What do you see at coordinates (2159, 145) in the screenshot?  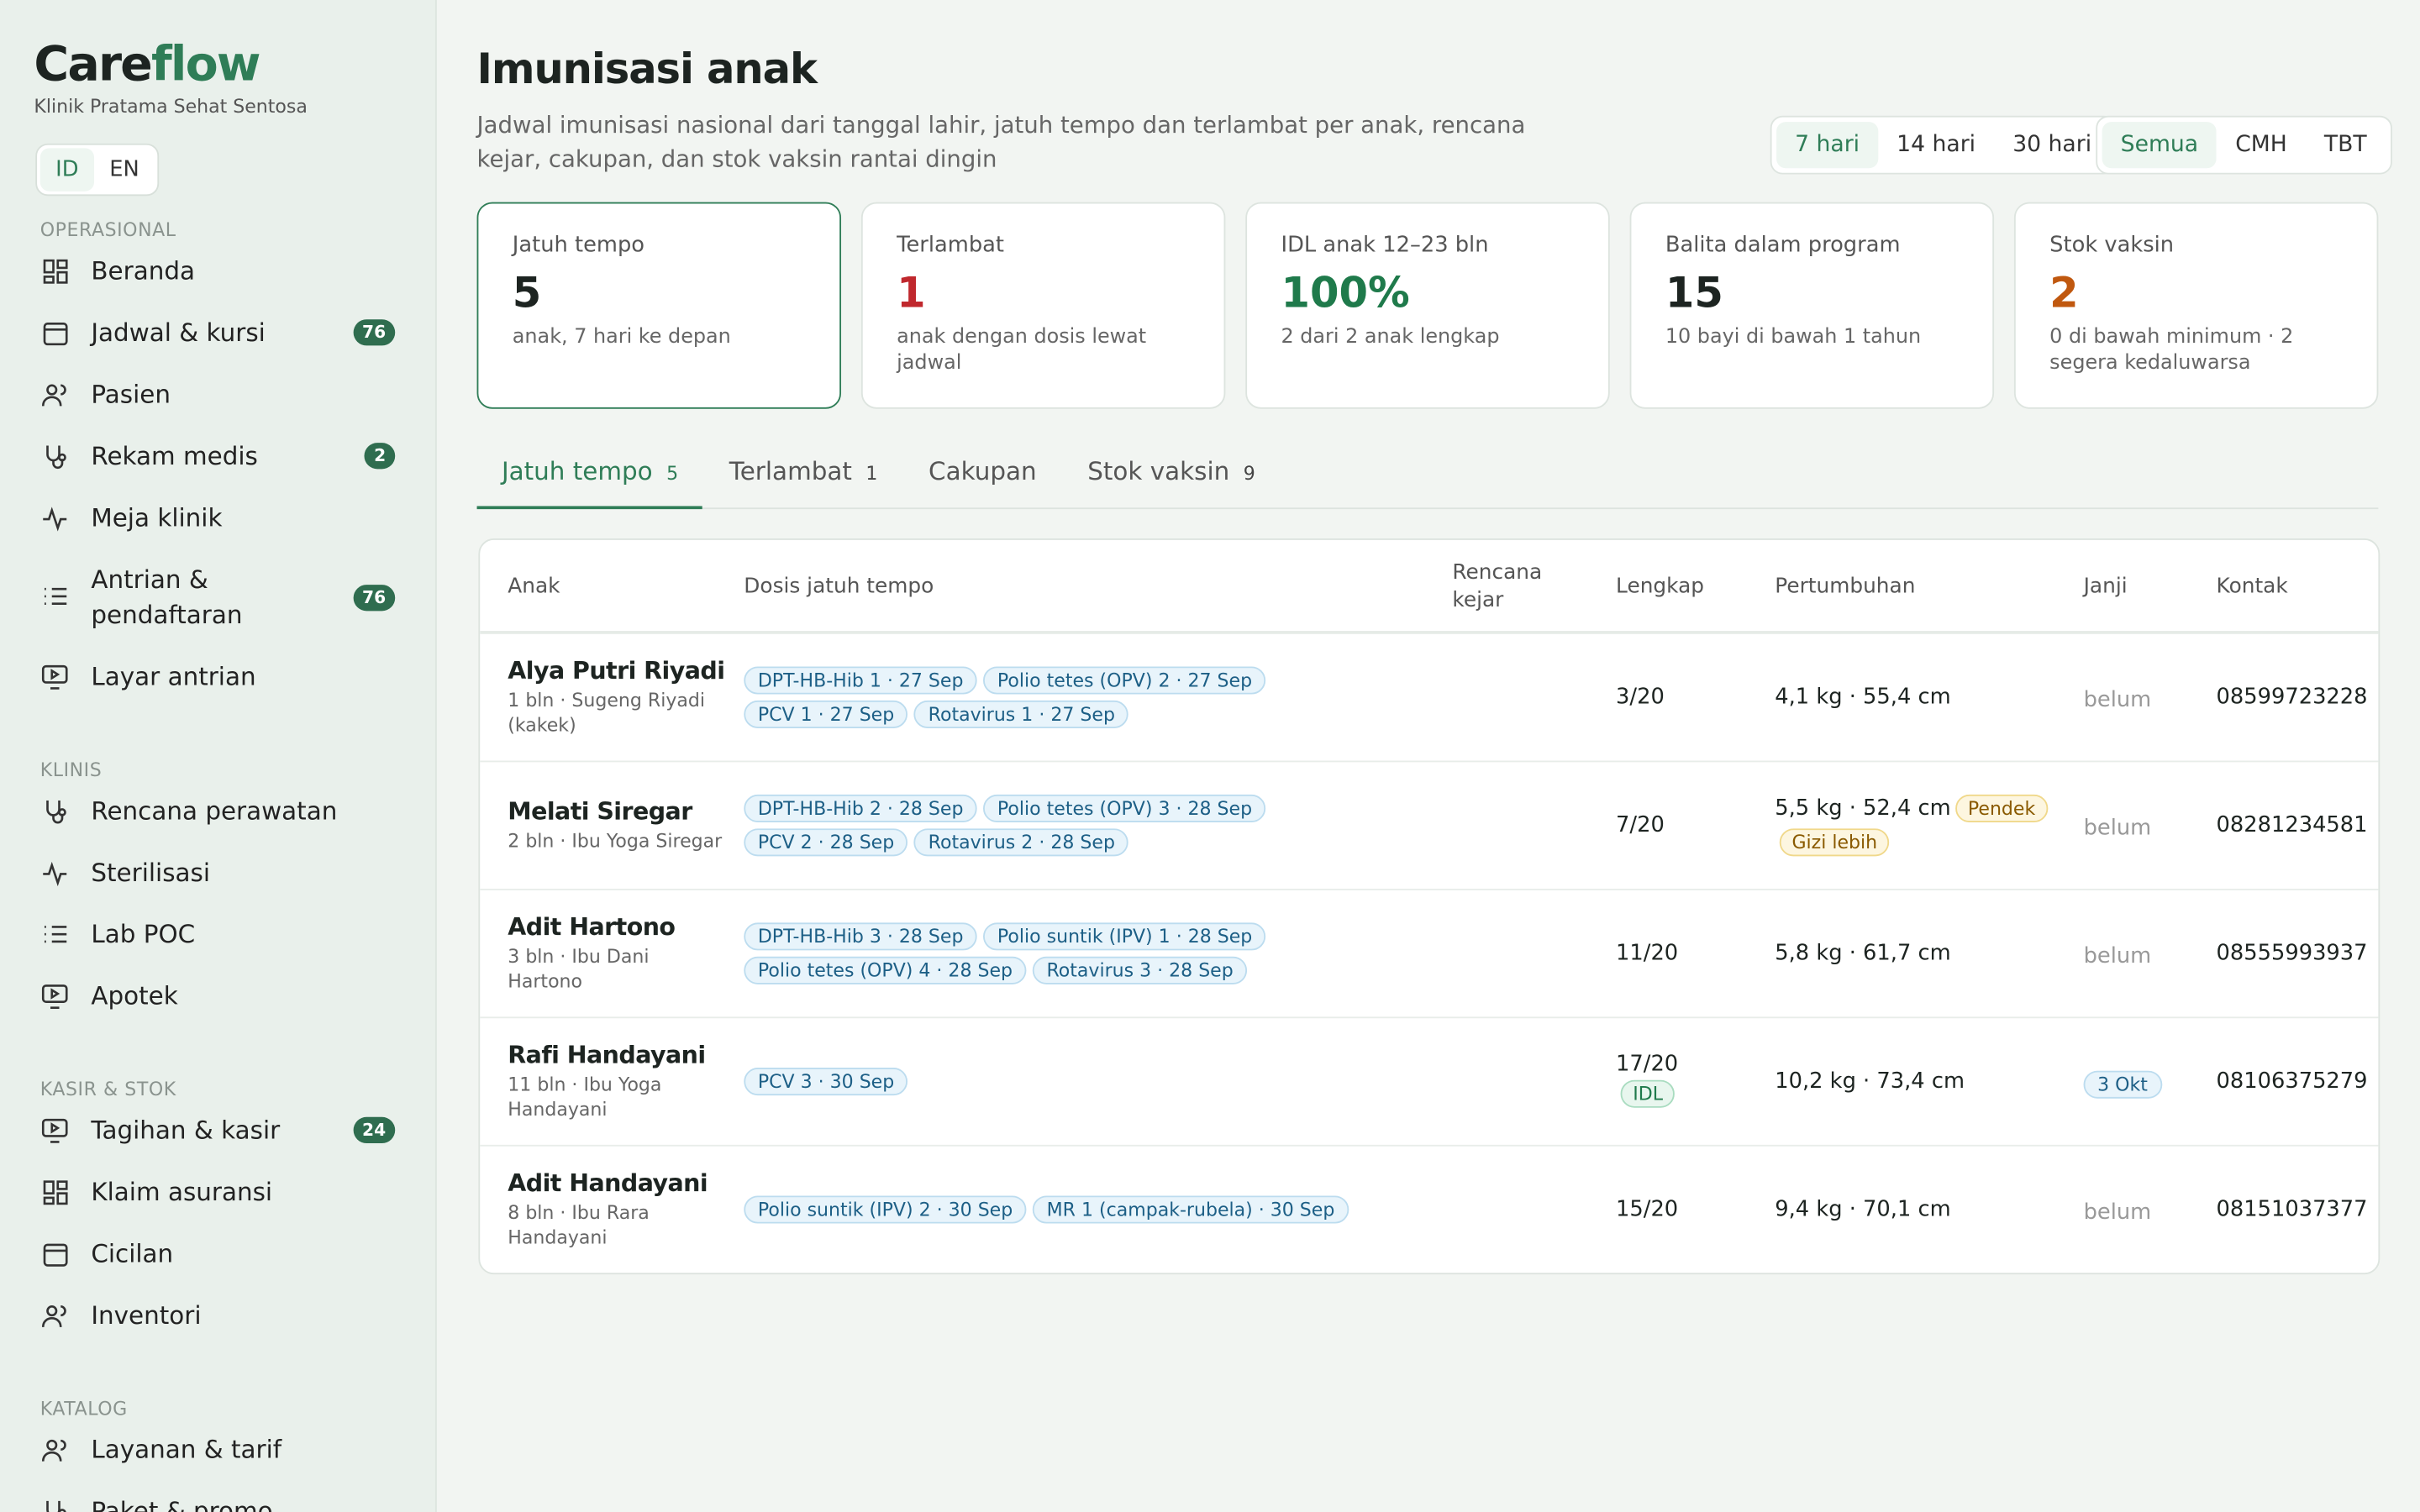 I see `facility-option: Semua` at bounding box center [2159, 145].